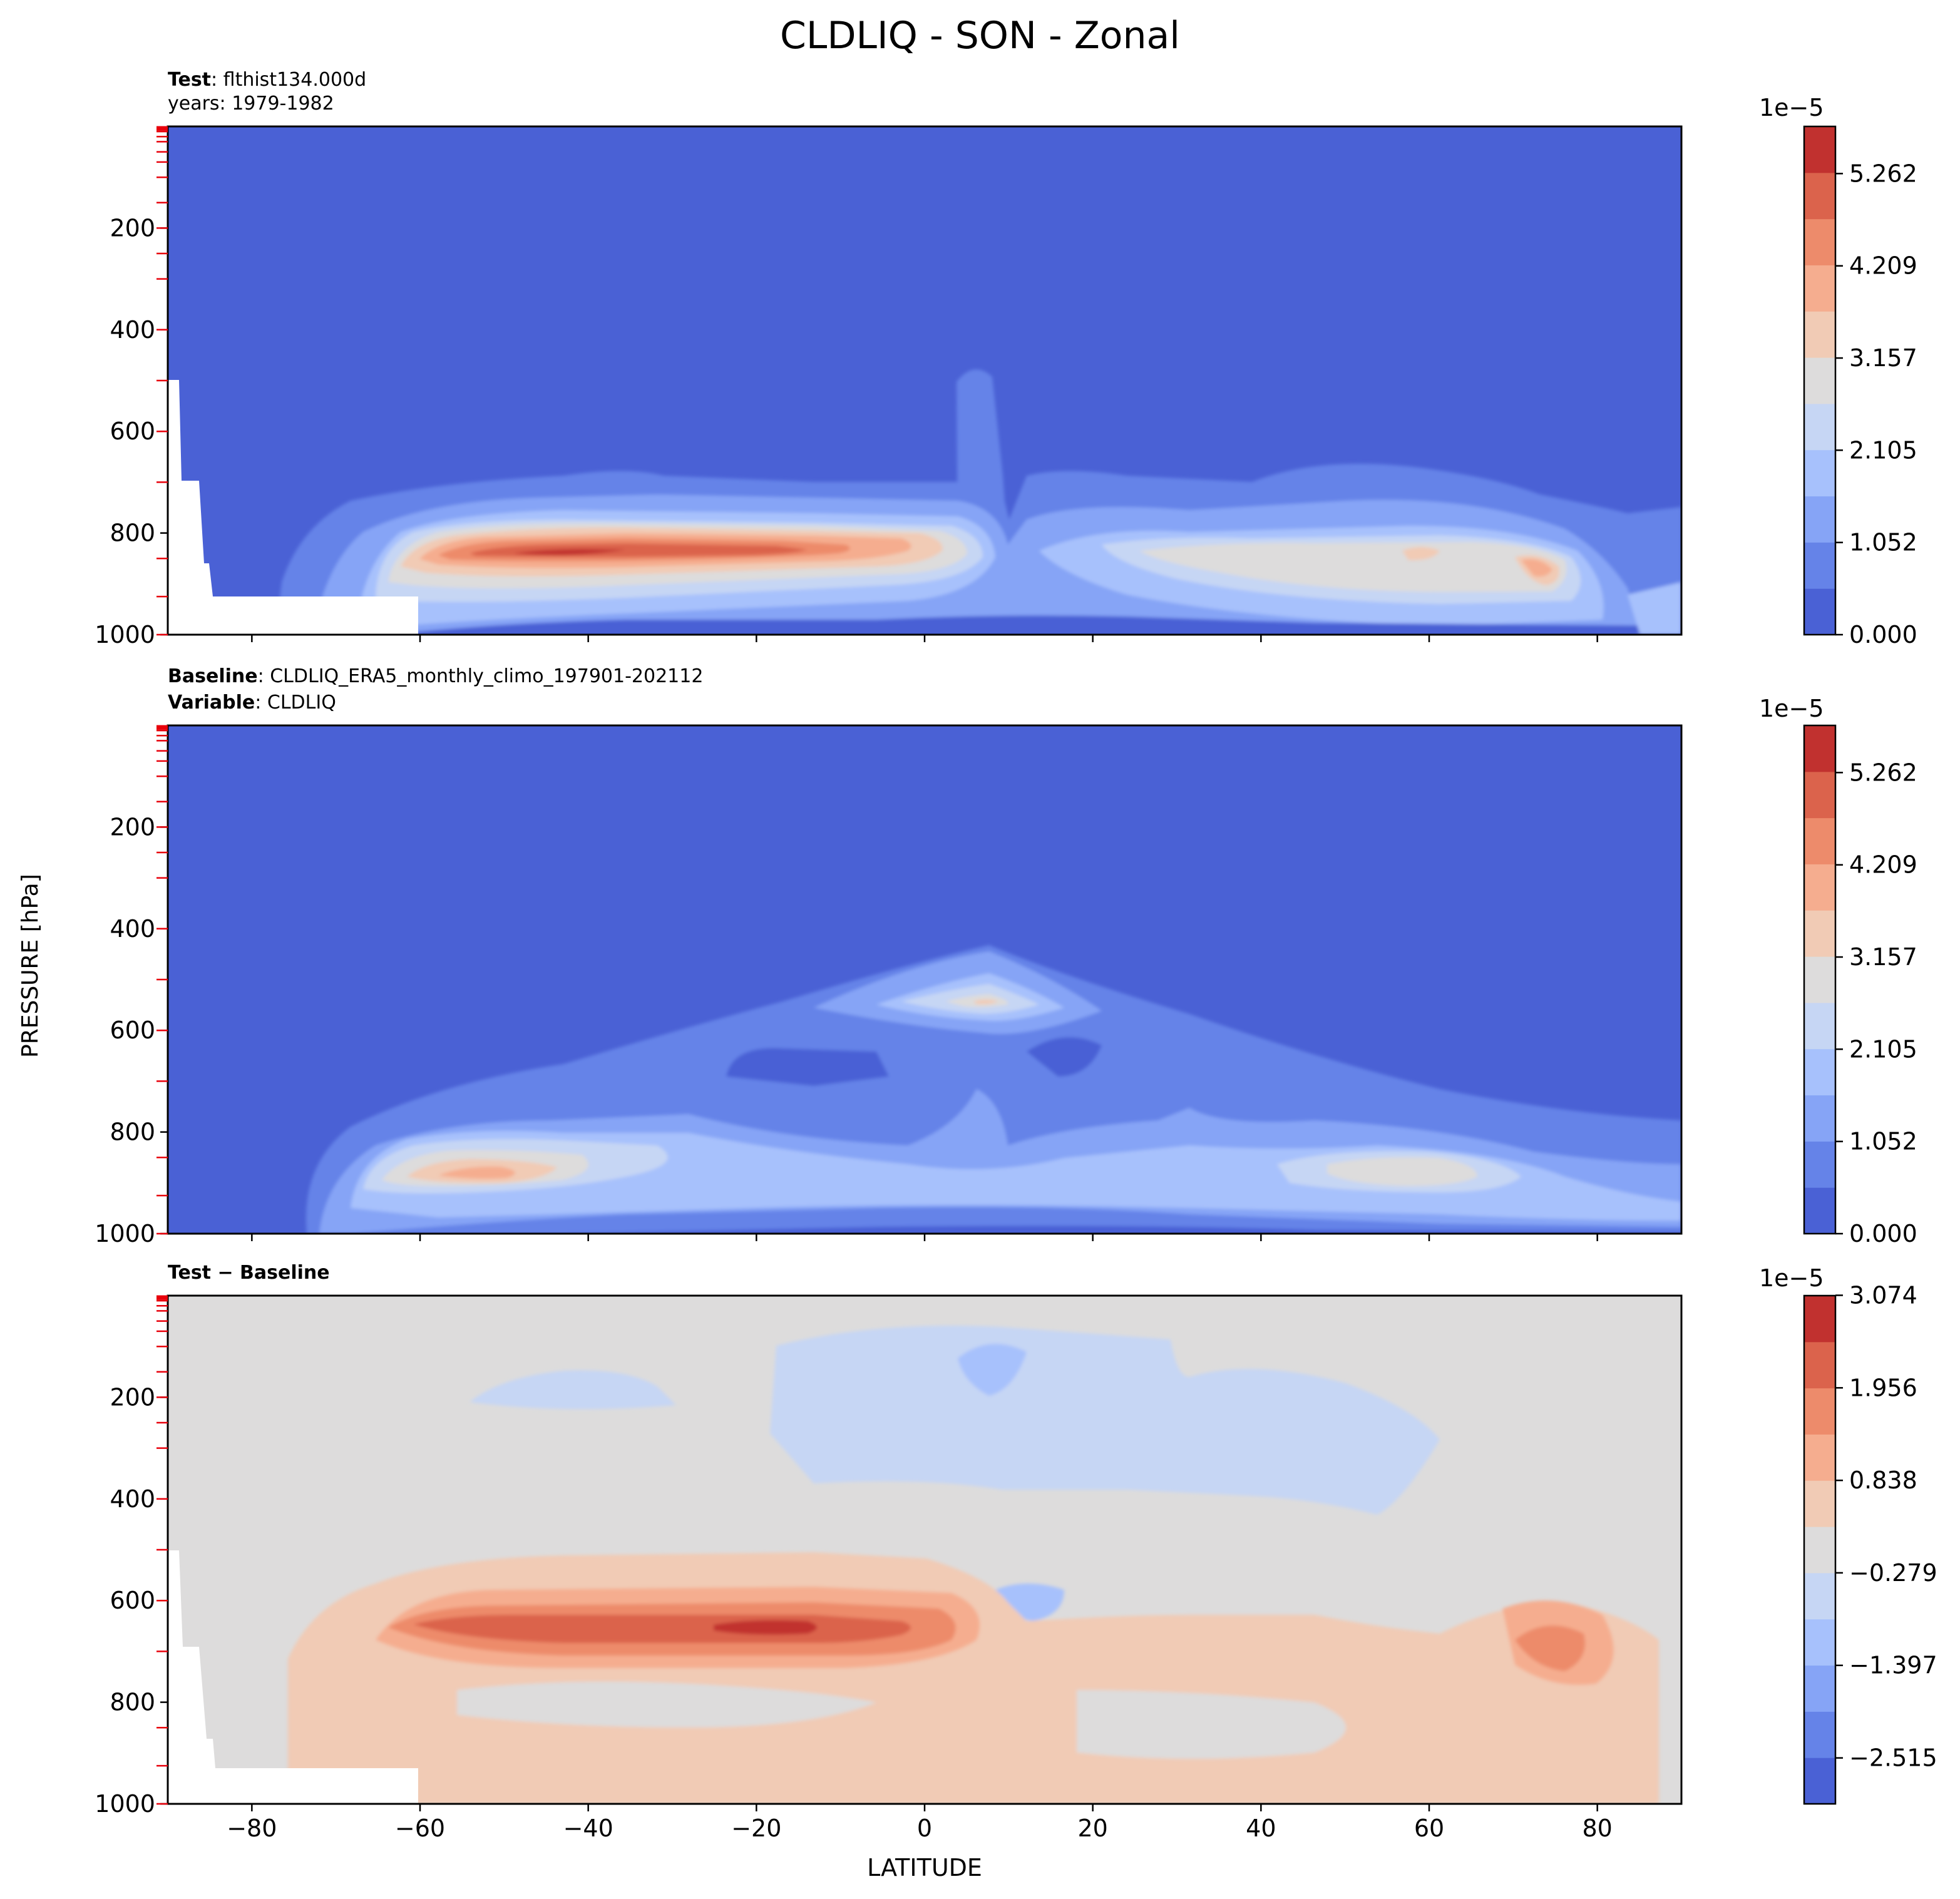 This screenshot has height=1899, width=1960. I want to click on panel-baseline-title-label: Baseline, so click(213, 676).